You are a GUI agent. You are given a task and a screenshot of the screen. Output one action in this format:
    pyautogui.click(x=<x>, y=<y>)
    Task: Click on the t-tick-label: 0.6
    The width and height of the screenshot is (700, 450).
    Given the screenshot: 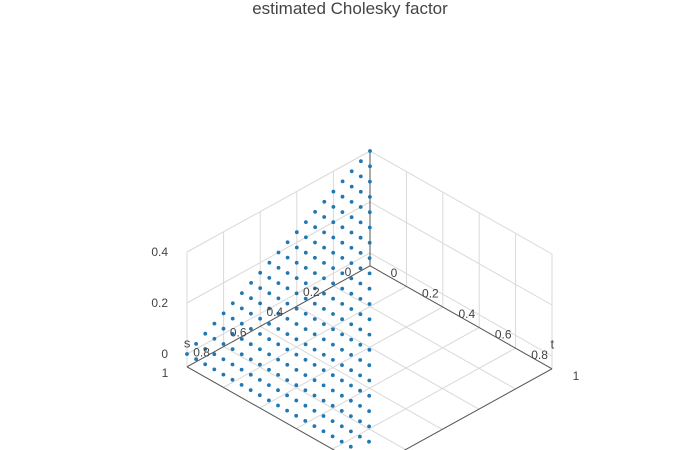 What is the action you would take?
    pyautogui.click(x=503, y=335)
    